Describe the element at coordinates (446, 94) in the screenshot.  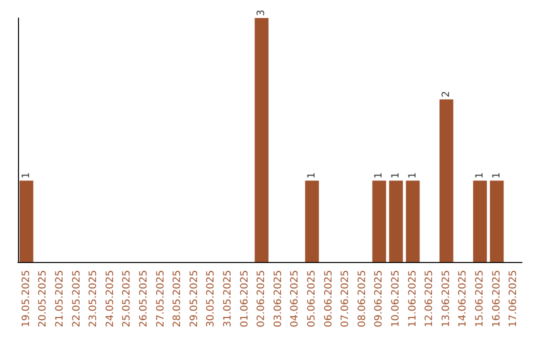
I see `data-label: 2` at that location.